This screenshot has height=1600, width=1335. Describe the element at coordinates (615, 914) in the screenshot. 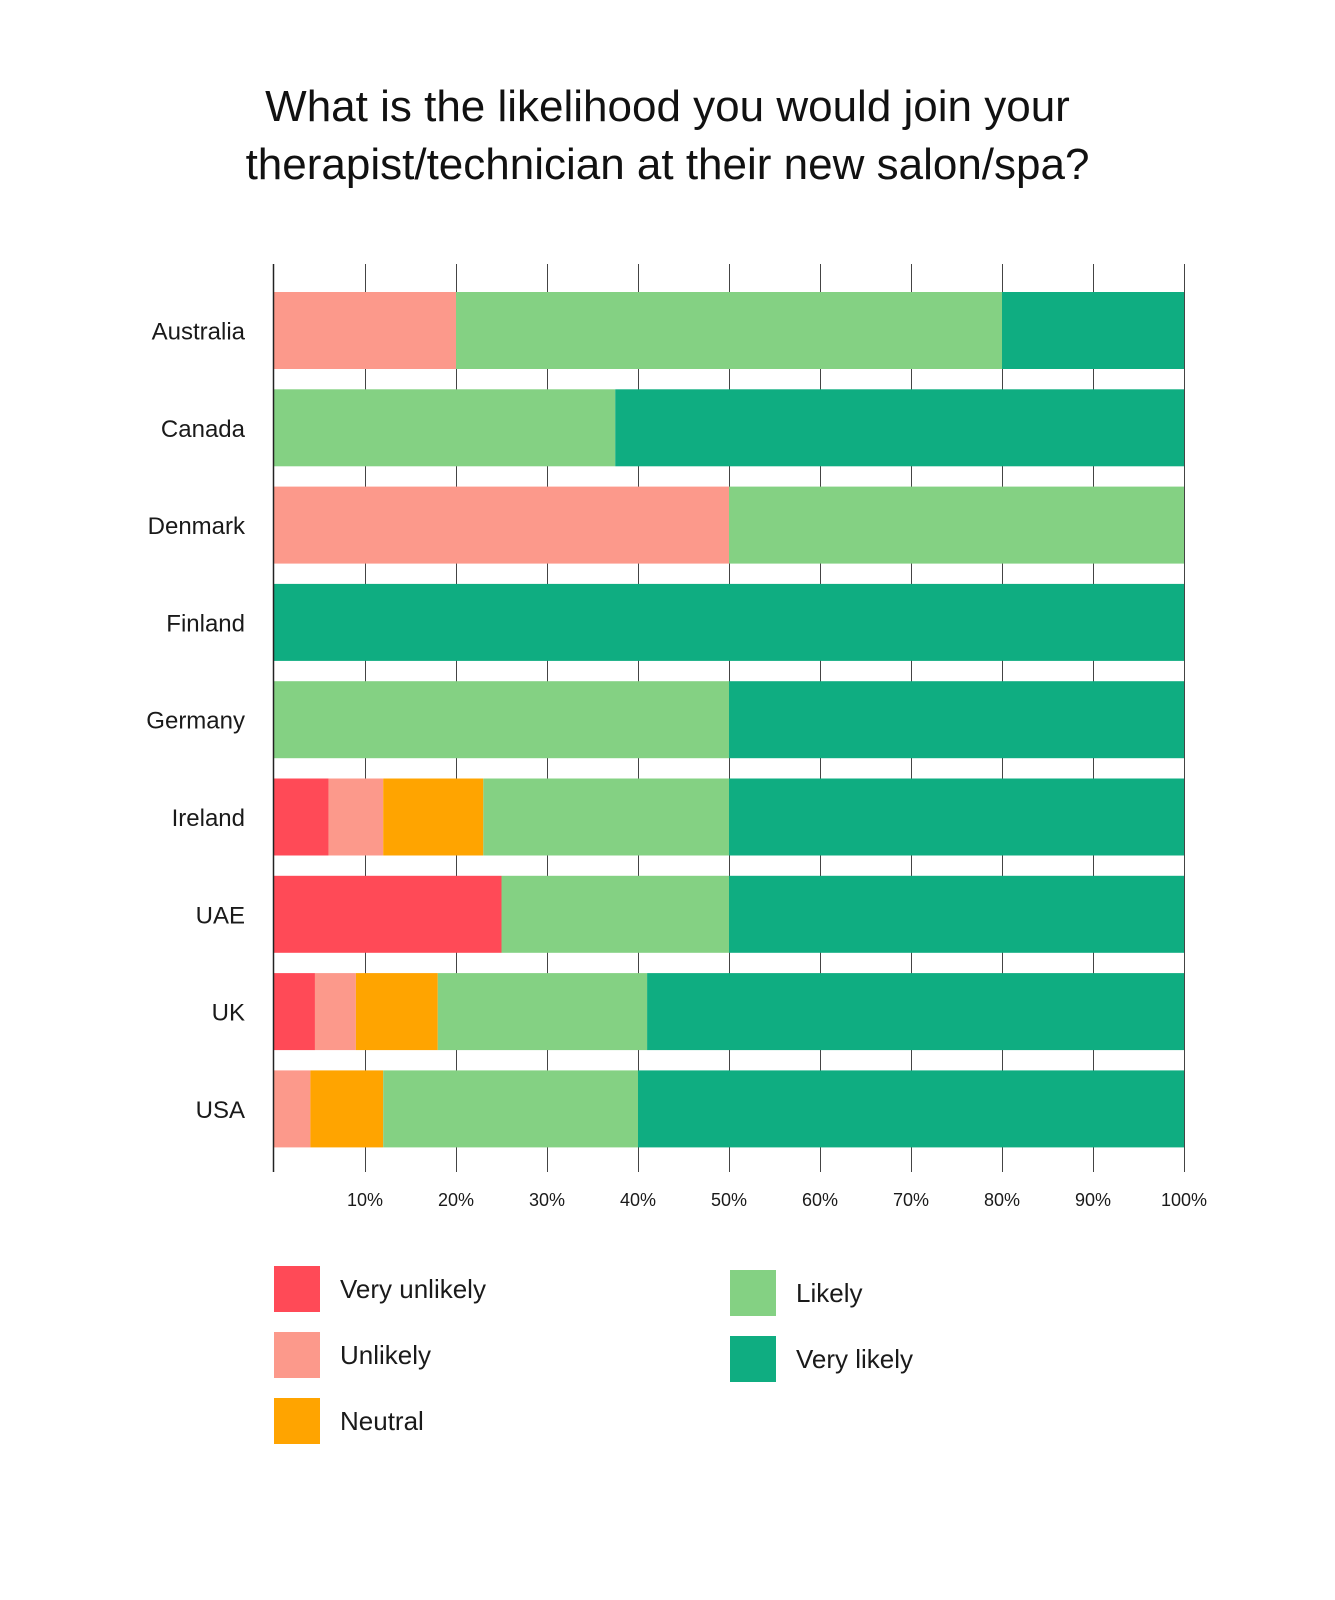

I see `bar-segment-uae-likely` at that location.